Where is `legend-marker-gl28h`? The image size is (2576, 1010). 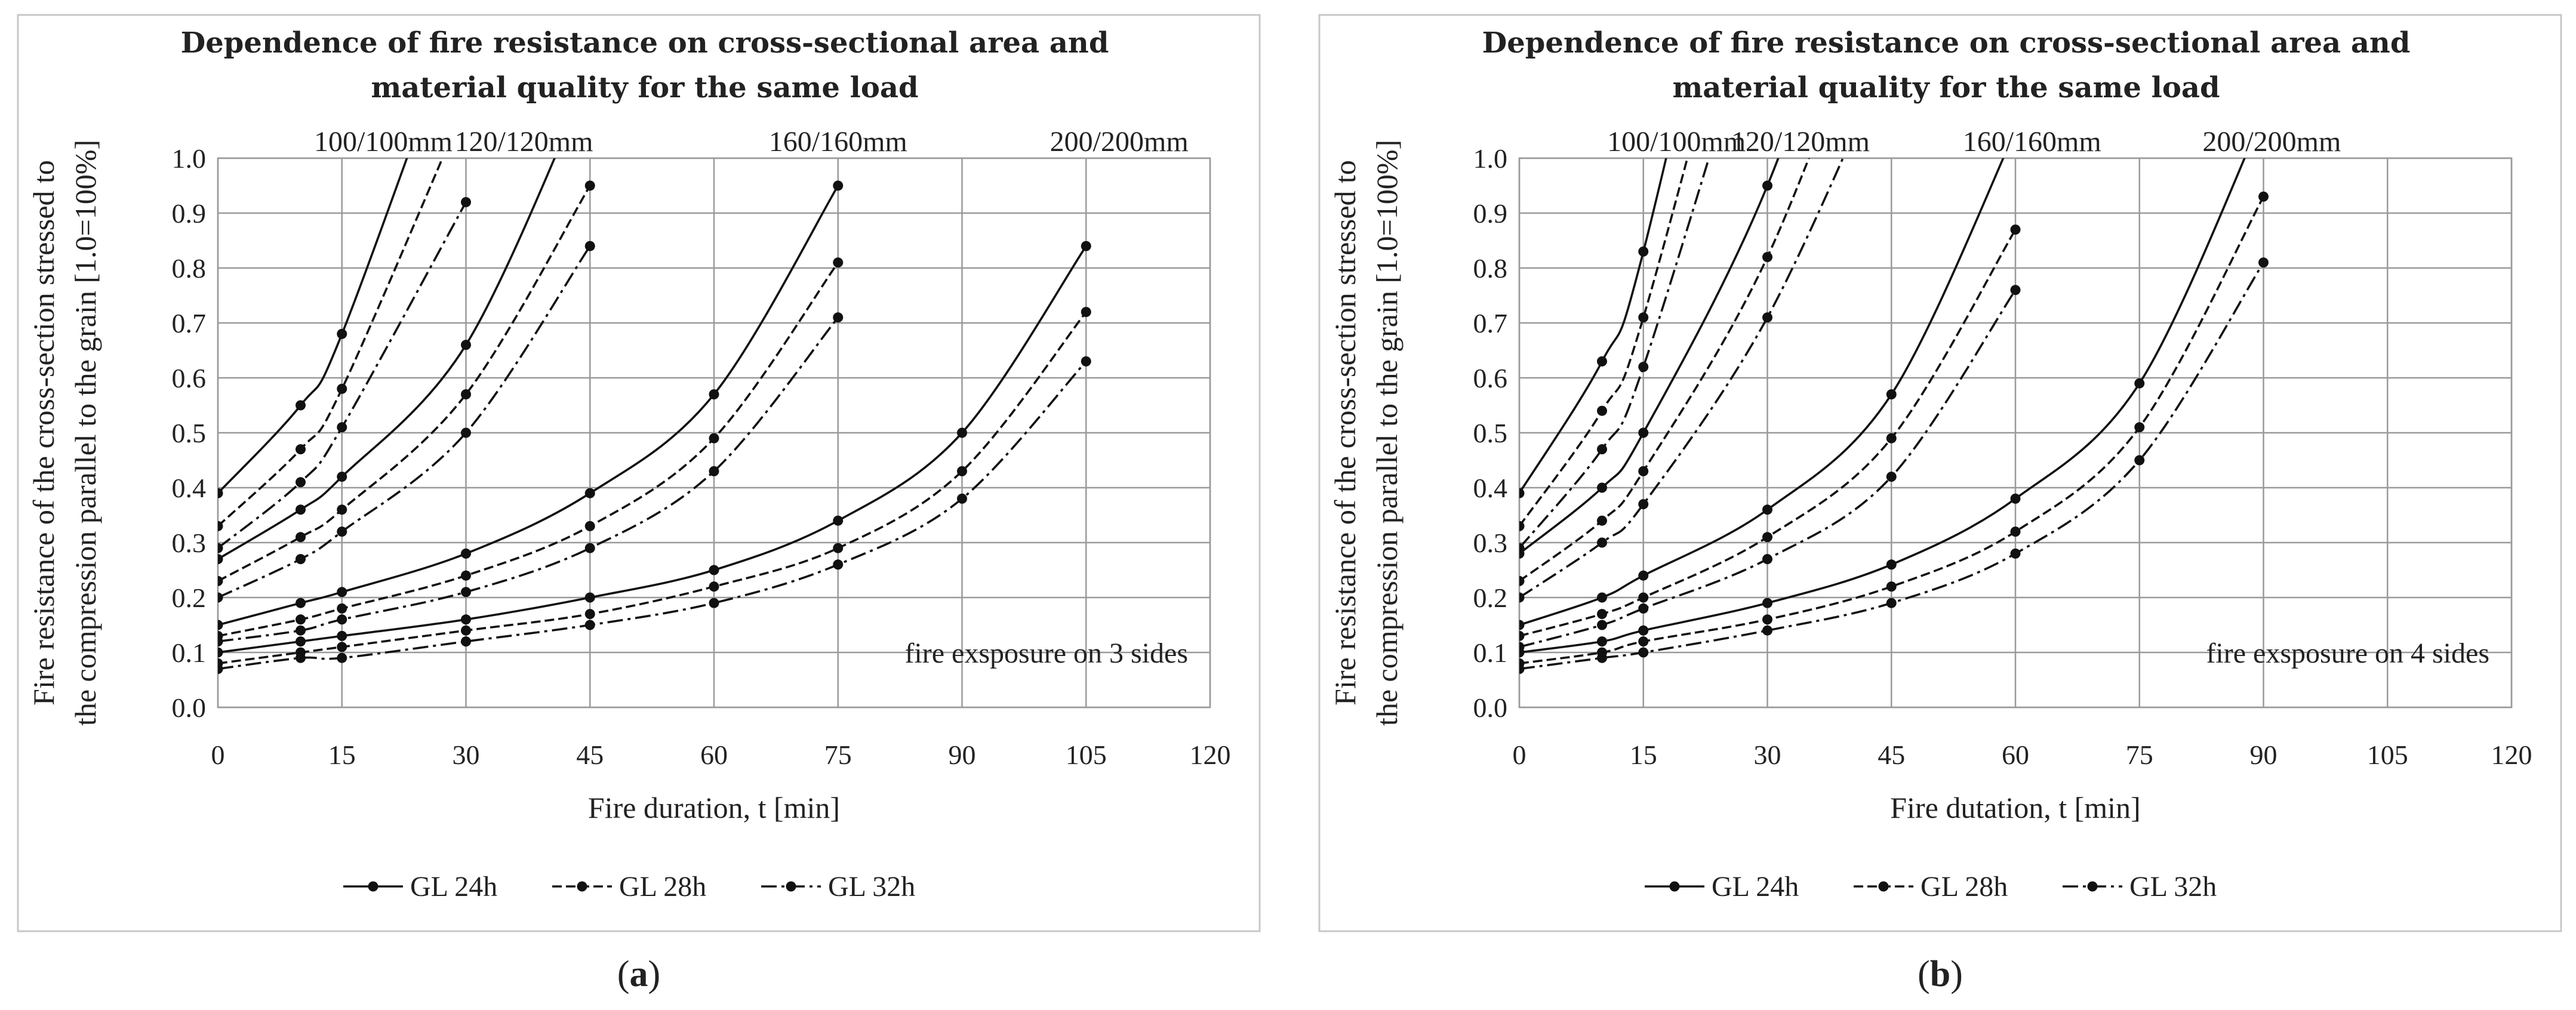 legend-marker-gl28h is located at coordinates (1883, 886).